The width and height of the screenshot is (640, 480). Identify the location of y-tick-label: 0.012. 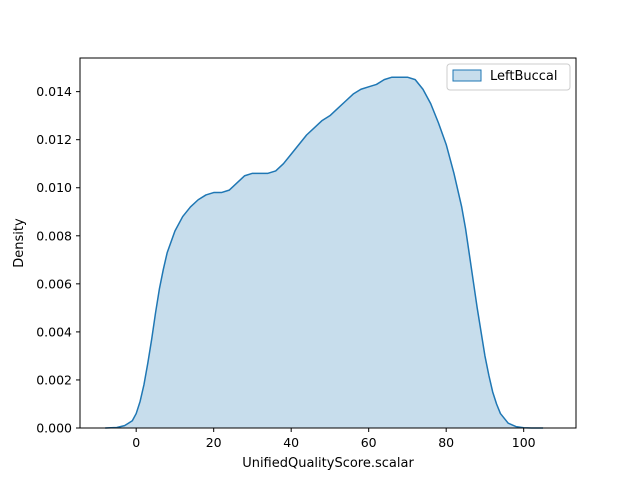
(54, 139).